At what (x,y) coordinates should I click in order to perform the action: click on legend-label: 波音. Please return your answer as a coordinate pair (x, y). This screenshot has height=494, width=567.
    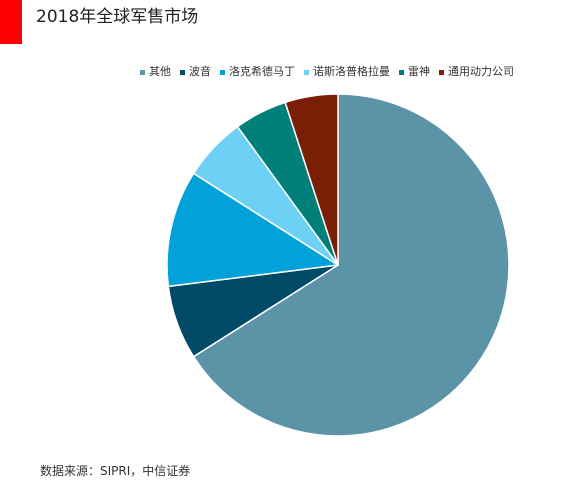
    Looking at the image, I should click on (200, 71).